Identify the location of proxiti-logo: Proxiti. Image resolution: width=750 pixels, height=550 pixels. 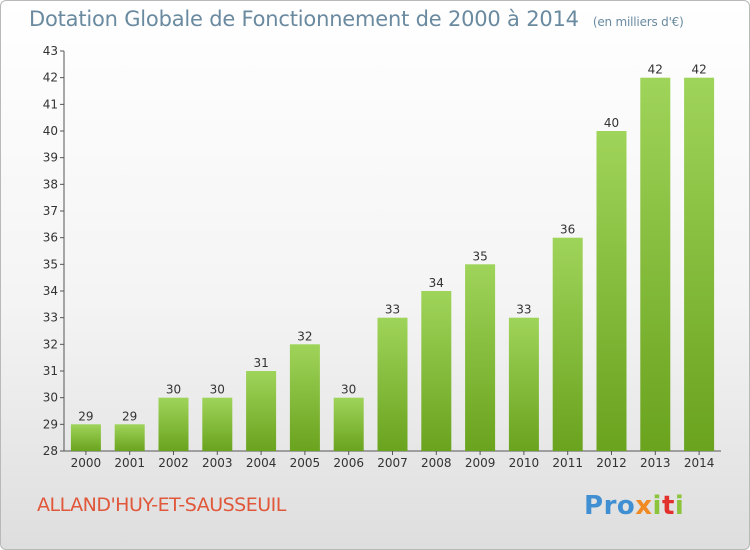
(634, 506).